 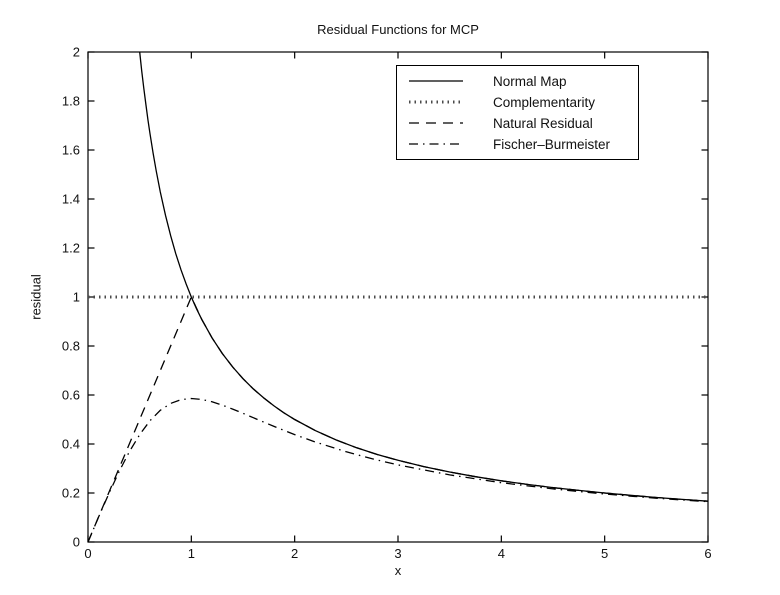 What do you see at coordinates (71, 199) in the screenshot?
I see `y-tick-label: 1.4` at bounding box center [71, 199].